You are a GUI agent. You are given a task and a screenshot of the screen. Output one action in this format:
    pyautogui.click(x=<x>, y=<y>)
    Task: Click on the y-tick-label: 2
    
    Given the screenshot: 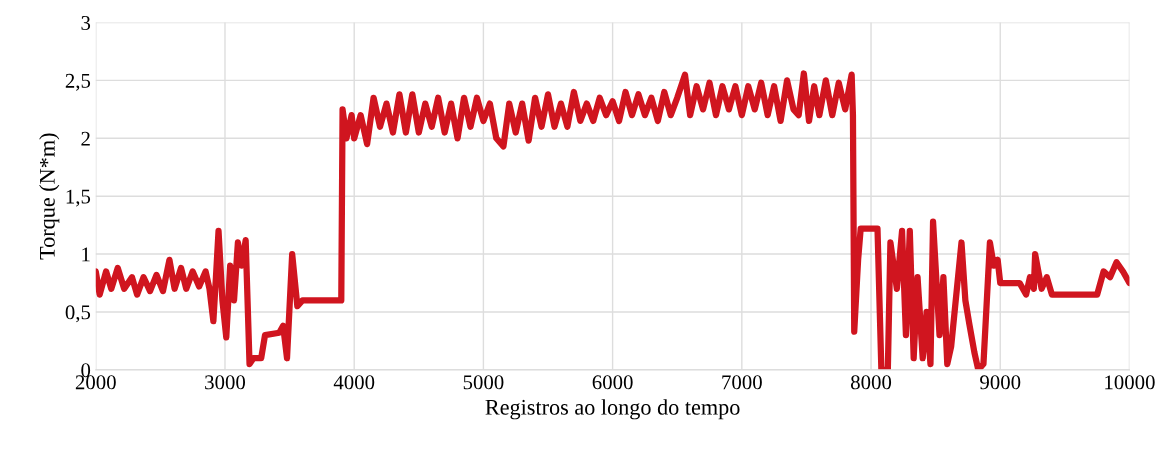 What is the action you would take?
    pyautogui.click(x=85, y=138)
    